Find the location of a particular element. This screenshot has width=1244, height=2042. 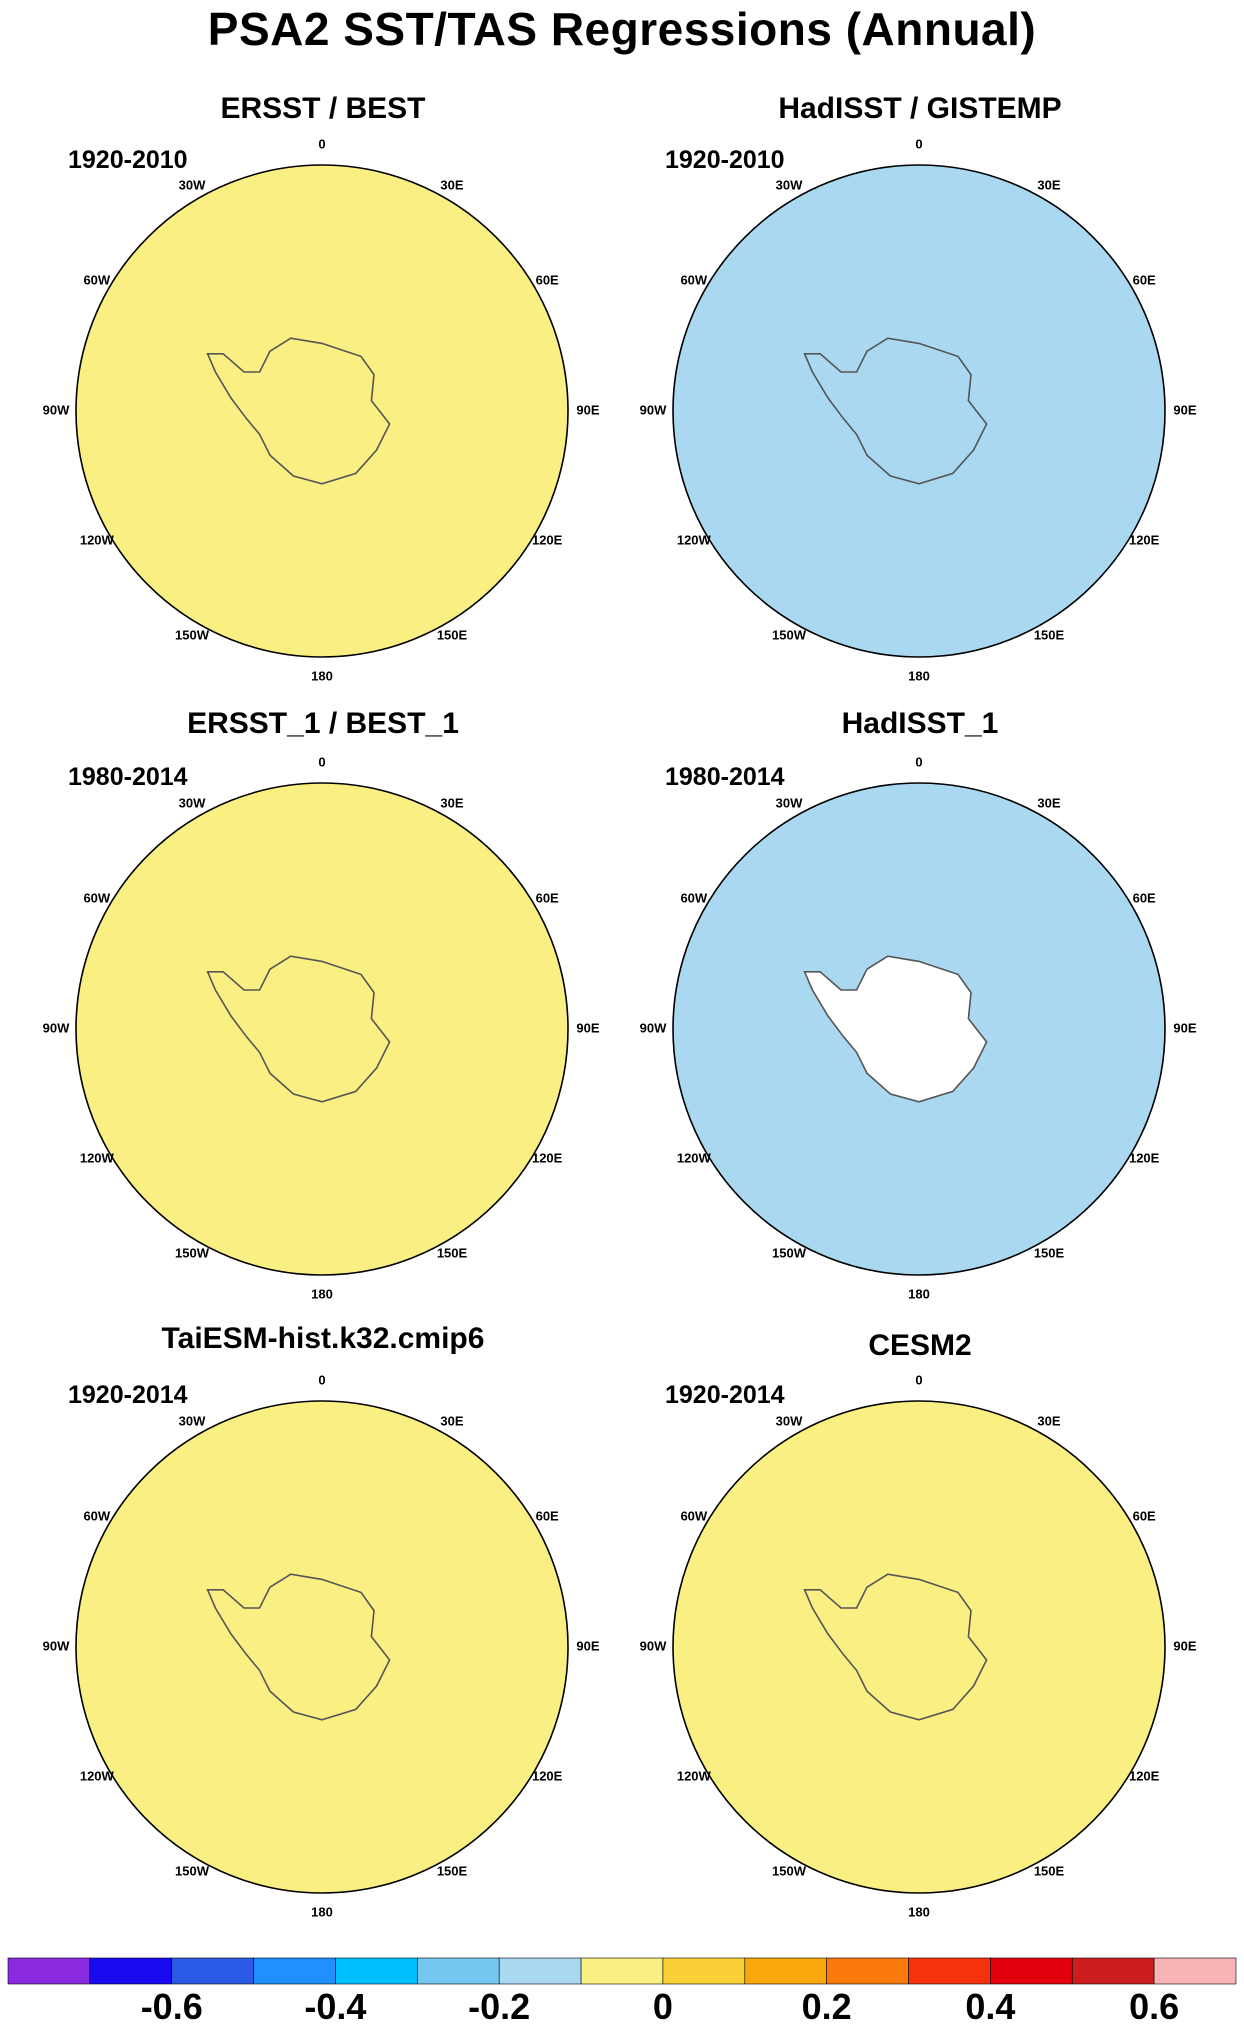

polar-map-4: 0 30E 60E 90E 120E 150E 180 150W 120W 90W 60W 30W is located at coordinates (918, 1027).